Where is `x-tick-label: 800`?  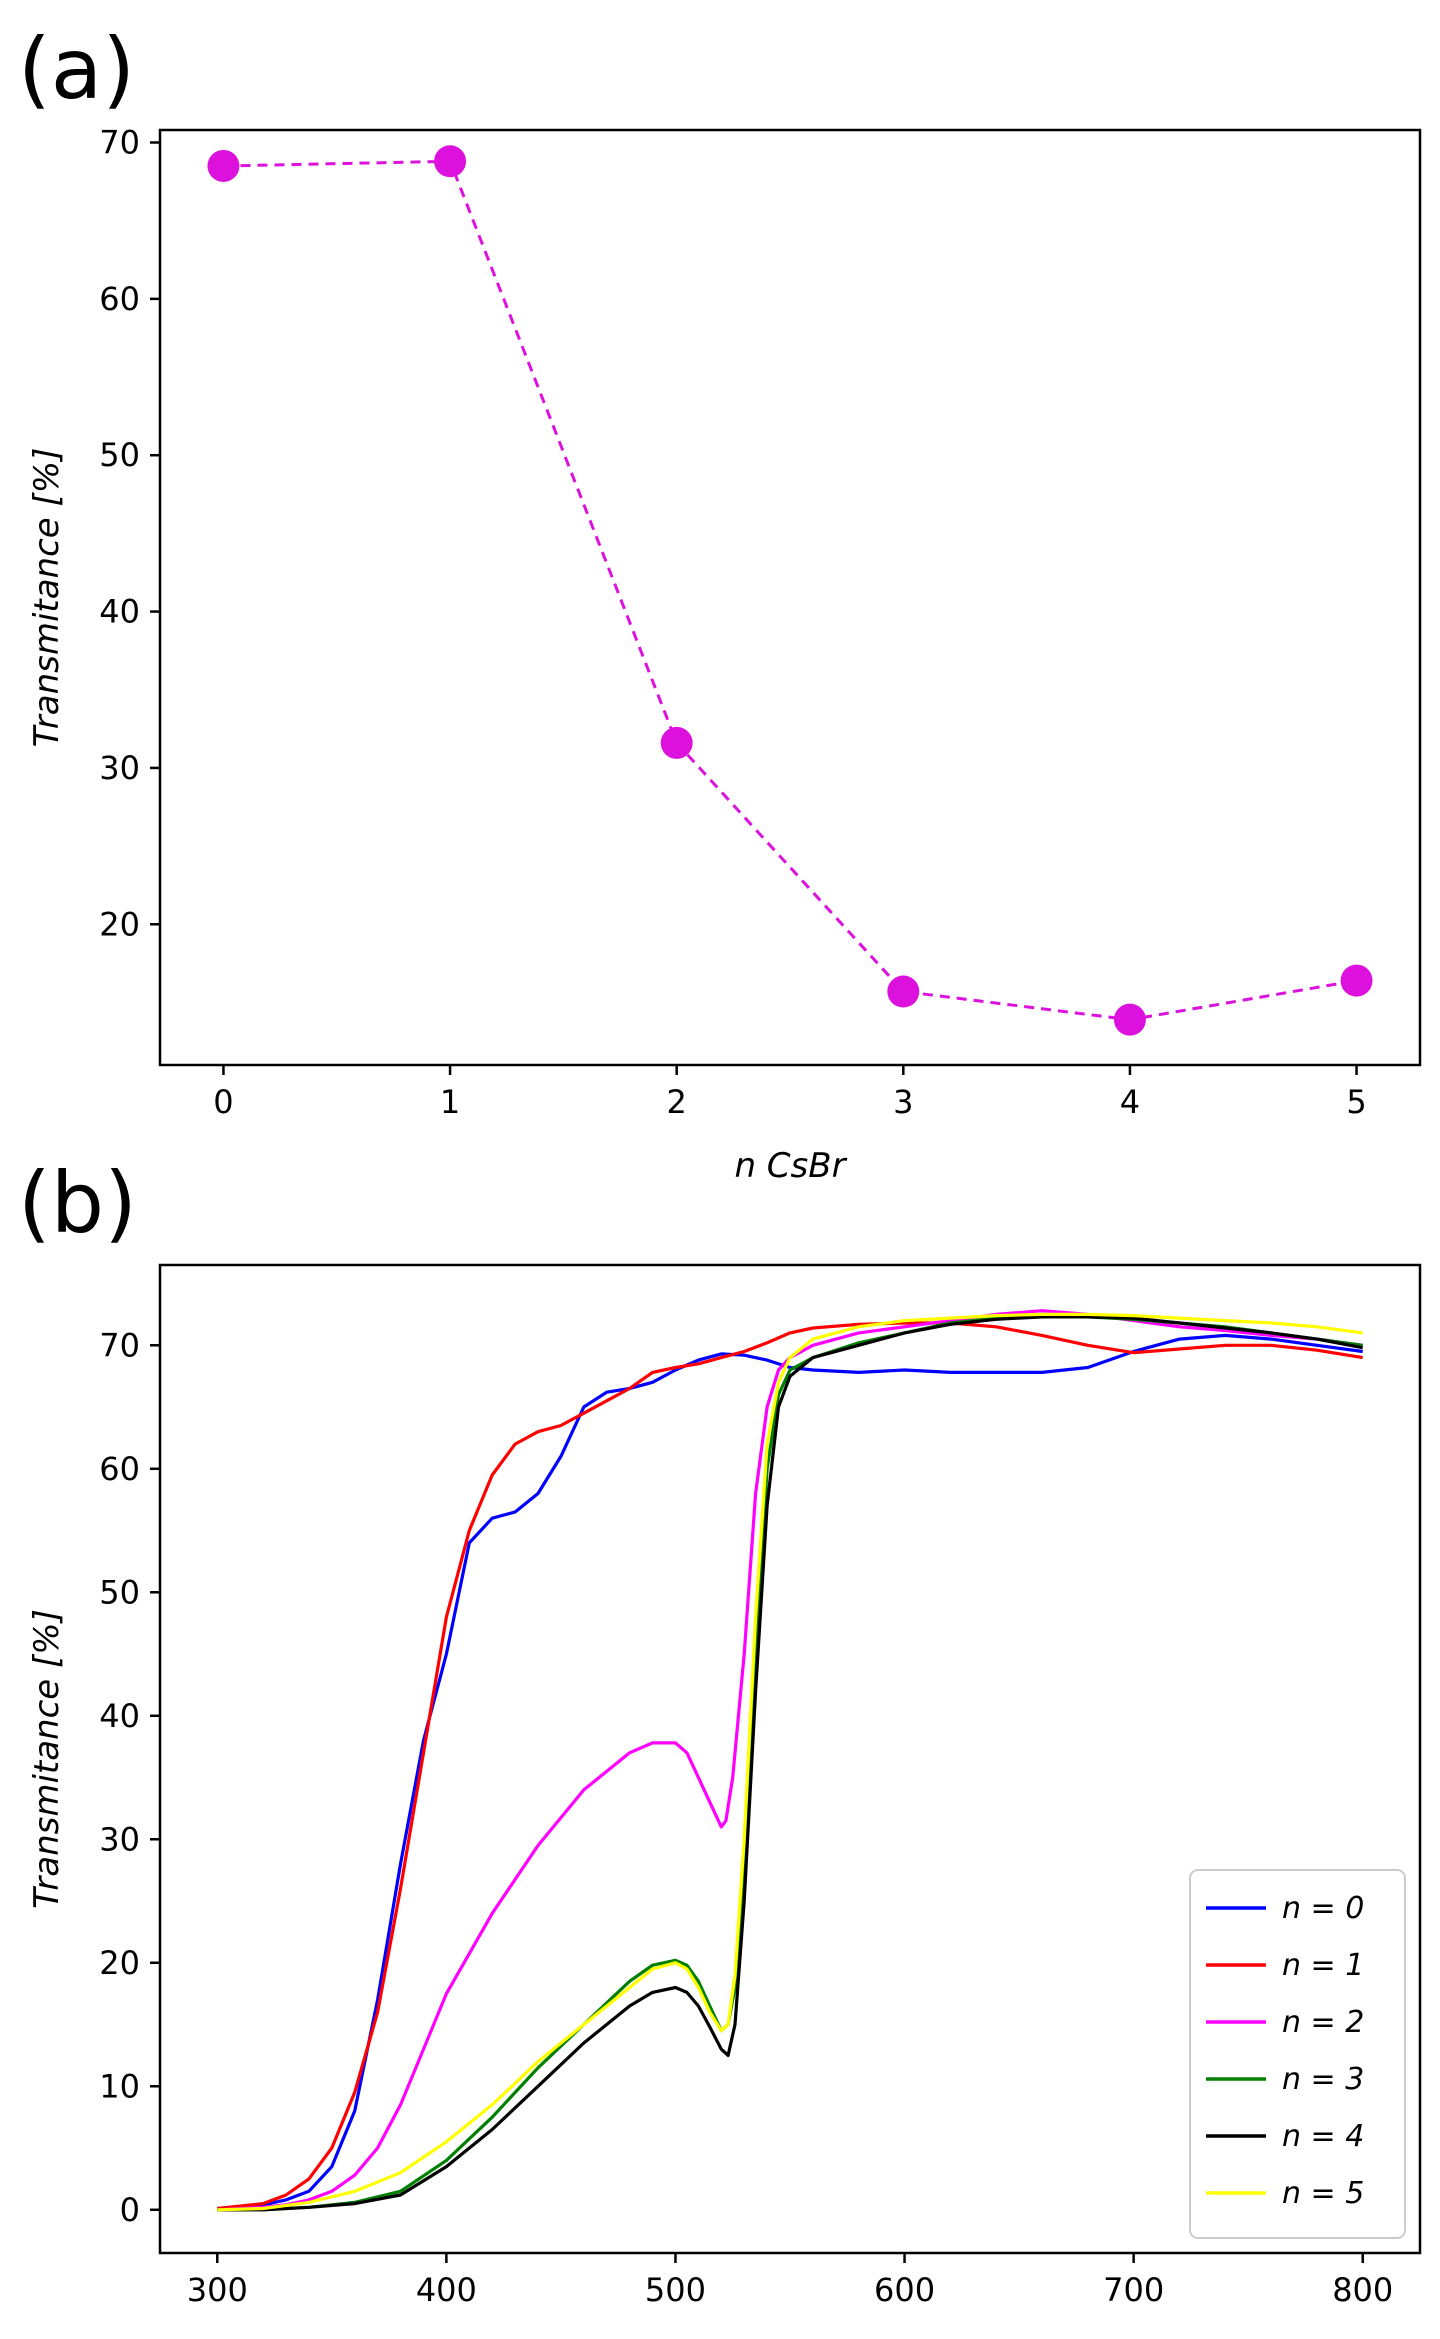
x-tick-label: 800 is located at coordinates (1362, 2290).